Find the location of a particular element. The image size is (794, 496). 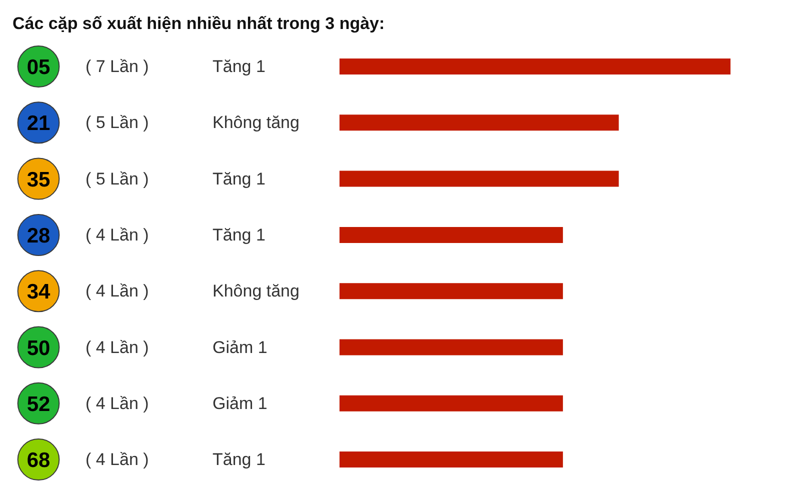

y-tick-label: 50 is located at coordinates (38, 348).